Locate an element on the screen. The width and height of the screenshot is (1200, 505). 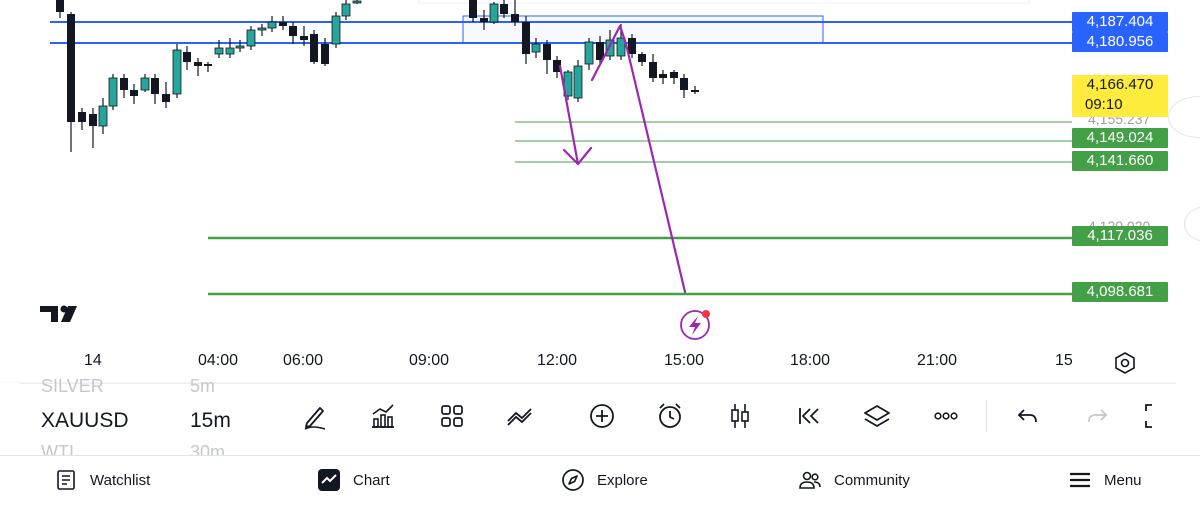
nav-chart: Chart is located at coordinates (353, 480).